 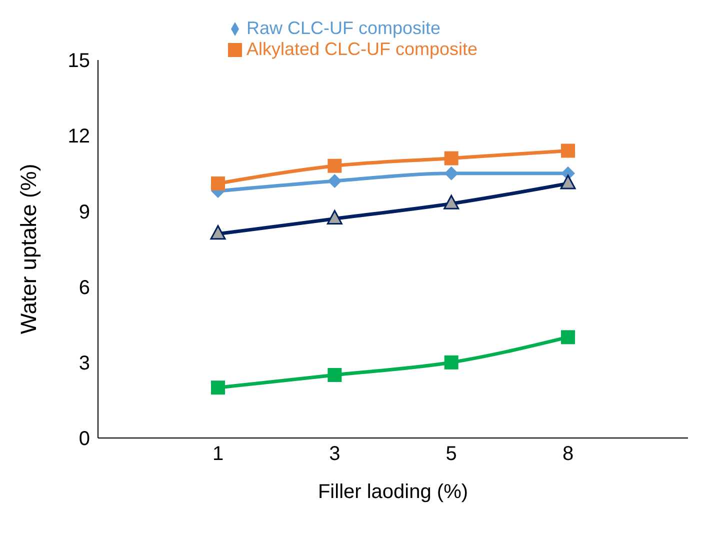 I want to click on y-tick-label: 3, so click(x=84, y=363).